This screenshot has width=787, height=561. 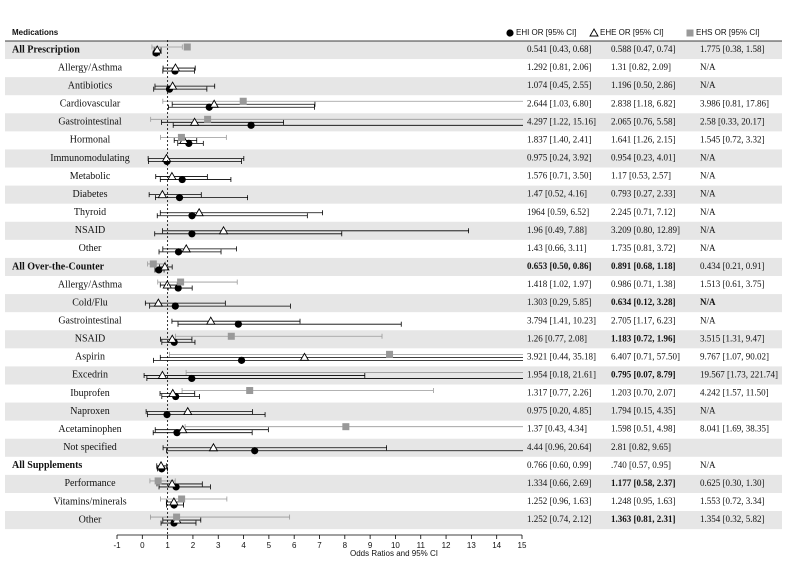 What do you see at coordinates (734, 103) in the screenshot?
I see `value-label: 3.986 [0.81, 17.86]` at bounding box center [734, 103].